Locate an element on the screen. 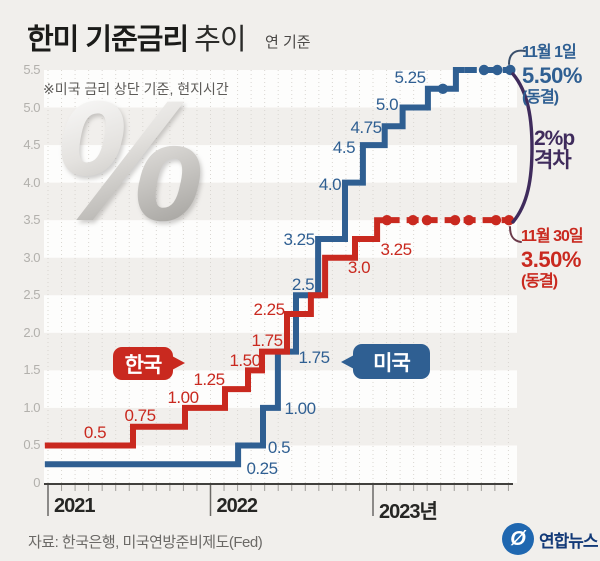 The image size is (600, 561). korea-series-badge: 한국 is located at coordinates (149, 363).